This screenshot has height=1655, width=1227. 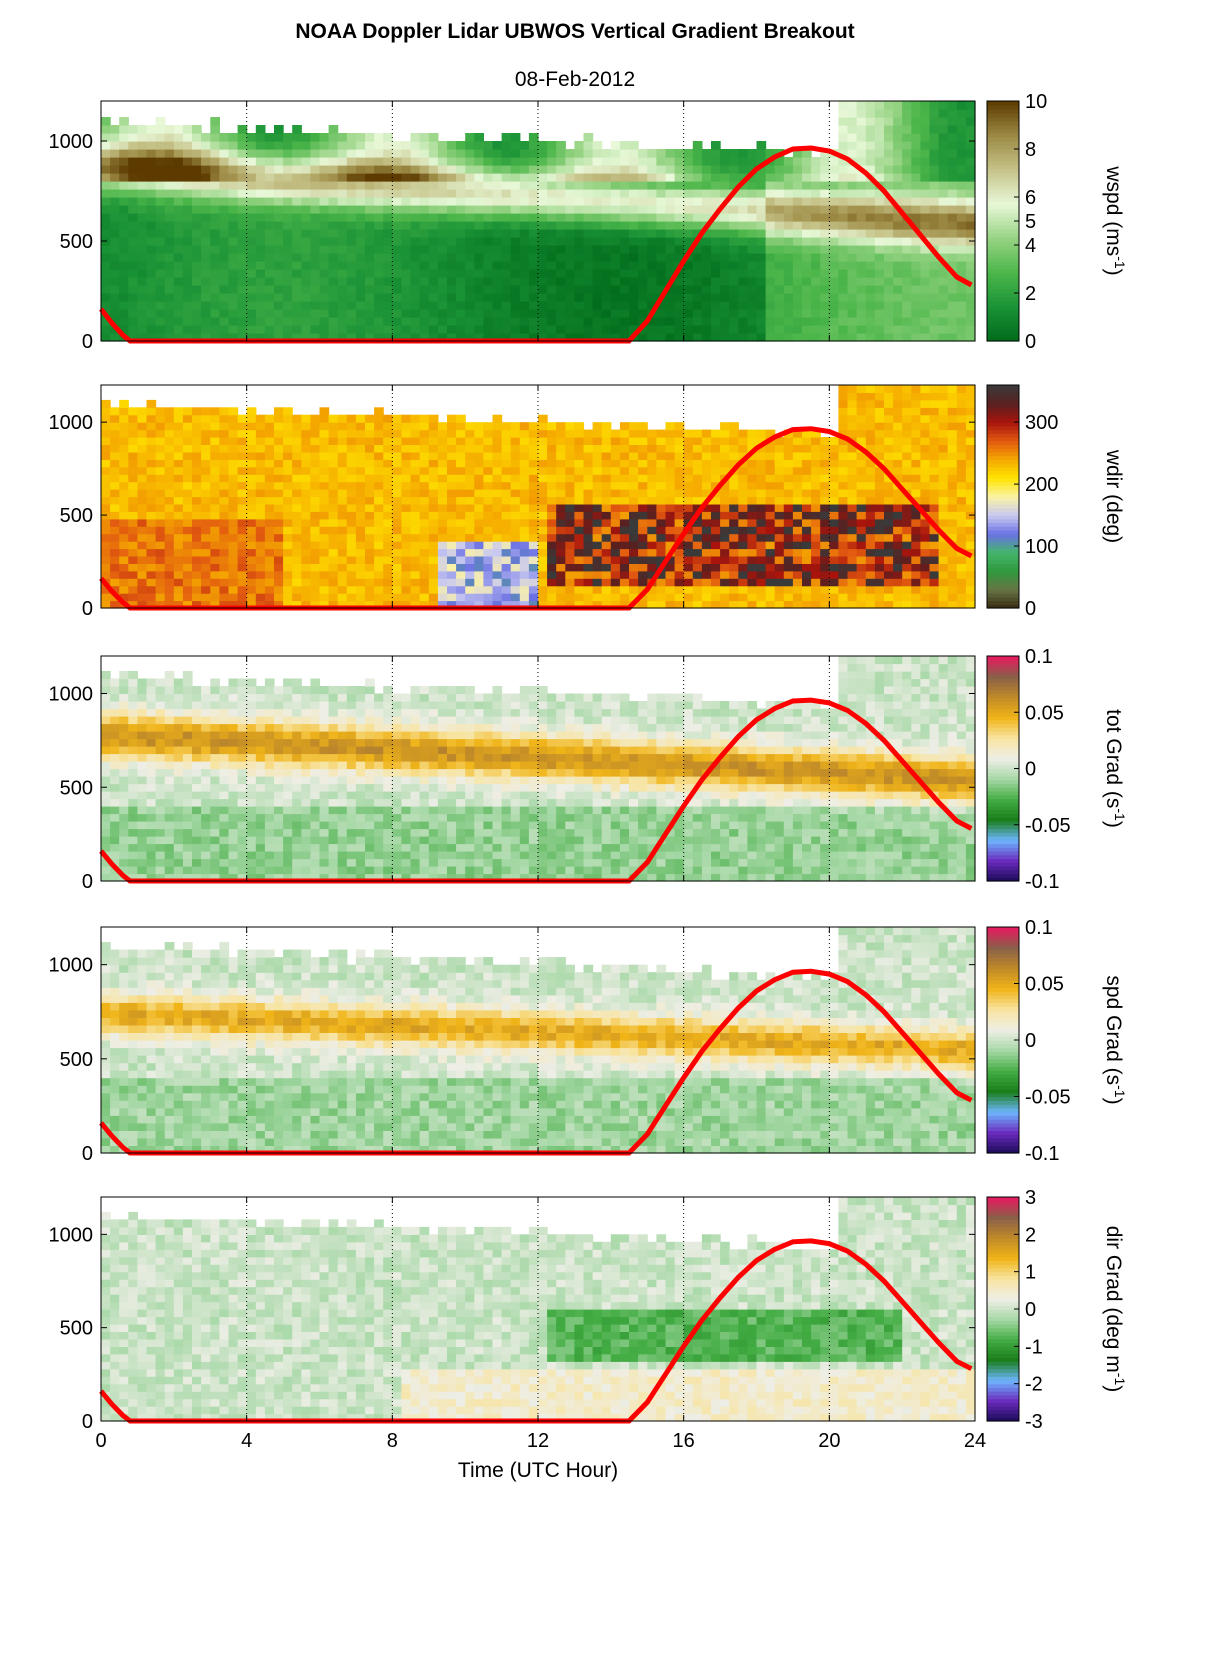 I want to click on colorbar-cell, so click(x=1003, y=127).